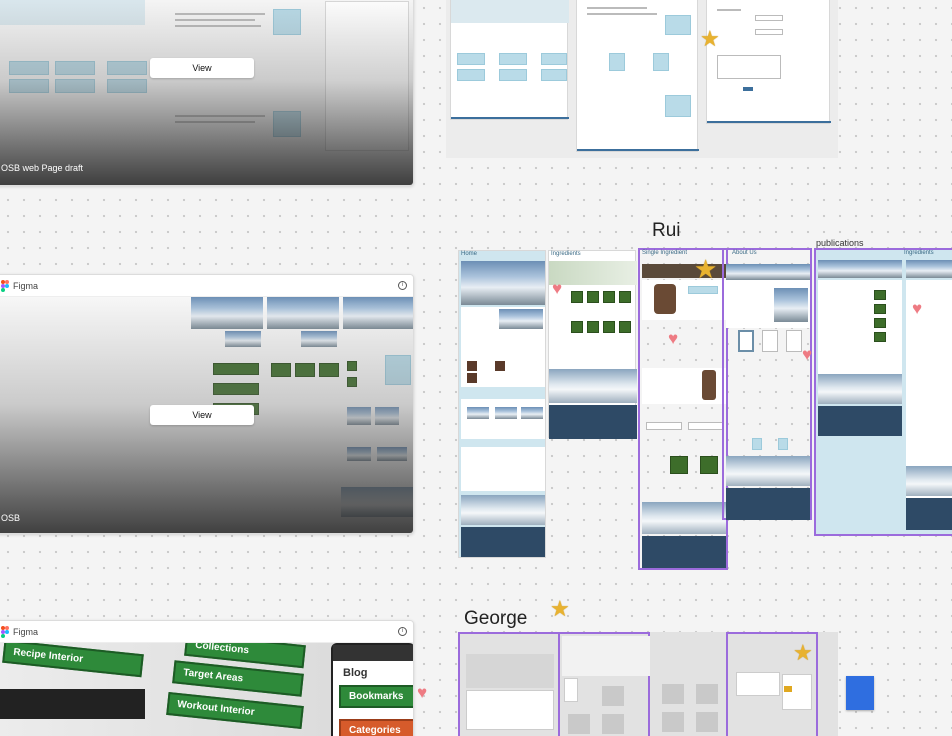  What do you see at coordinates (496, 618) in the screenshot?
I see `section-label-george: George` at bounding box center [496, 618].